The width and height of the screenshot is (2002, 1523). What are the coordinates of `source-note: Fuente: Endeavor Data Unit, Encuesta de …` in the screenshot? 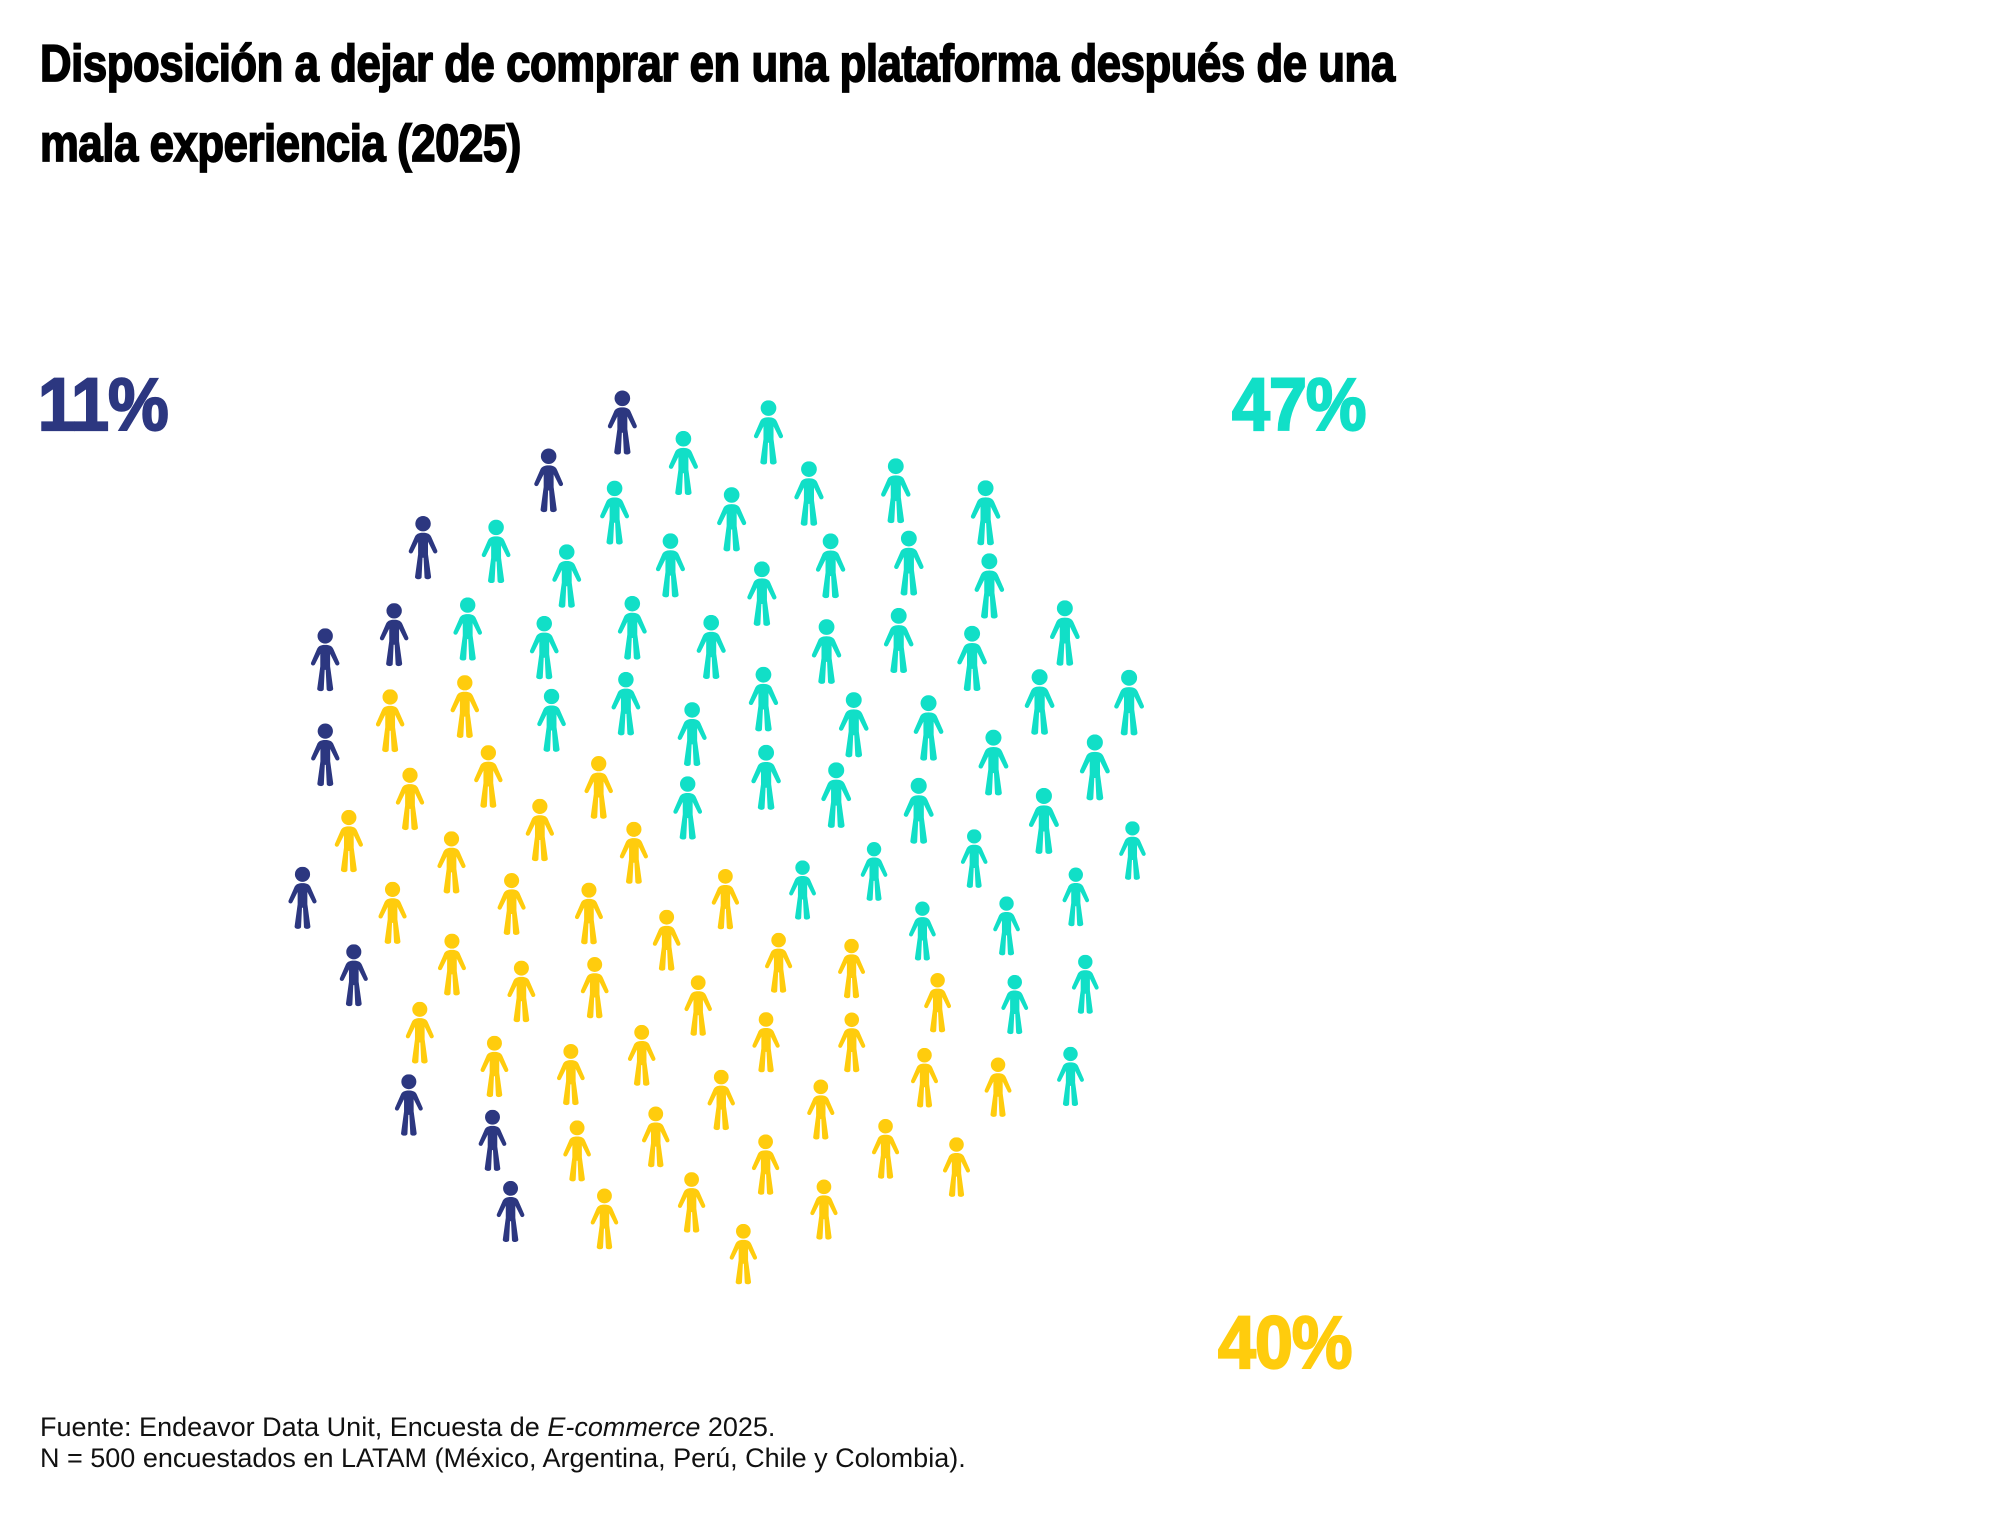 It's located at (503, 1443).